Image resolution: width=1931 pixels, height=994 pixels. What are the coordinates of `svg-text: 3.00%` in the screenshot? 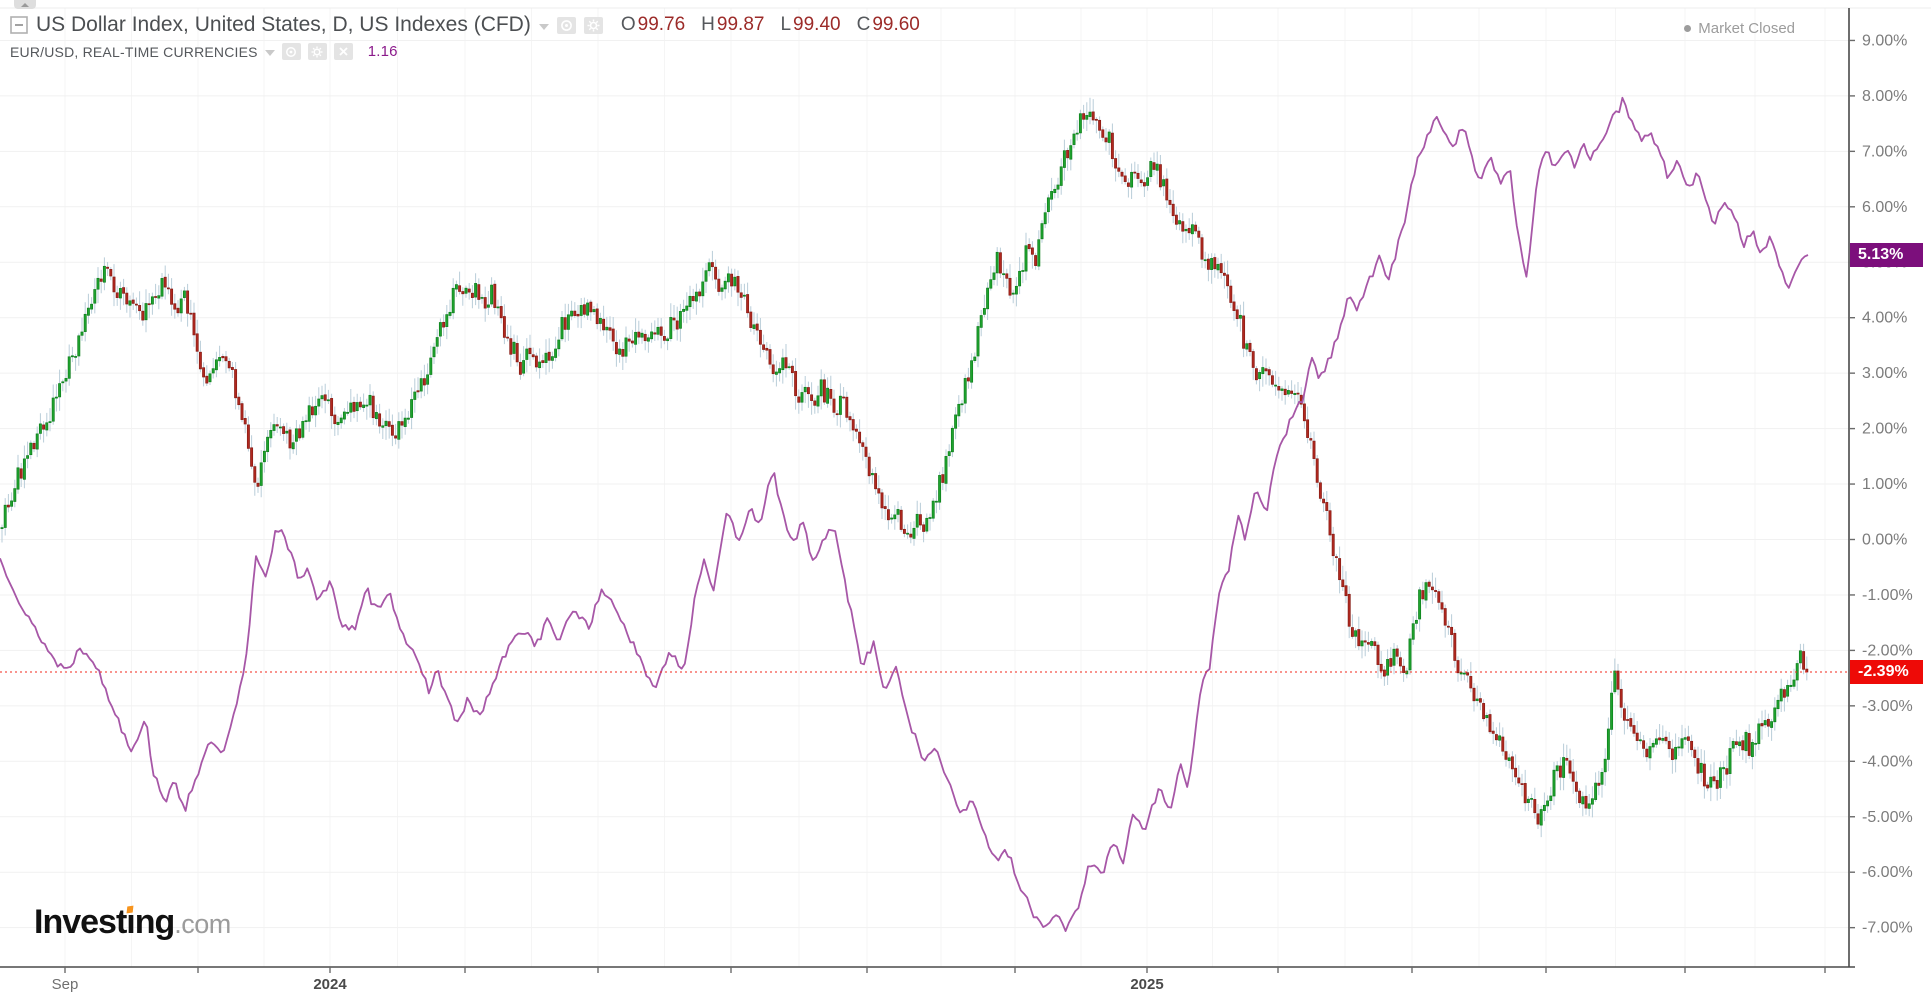 It's located at (1884, 373).